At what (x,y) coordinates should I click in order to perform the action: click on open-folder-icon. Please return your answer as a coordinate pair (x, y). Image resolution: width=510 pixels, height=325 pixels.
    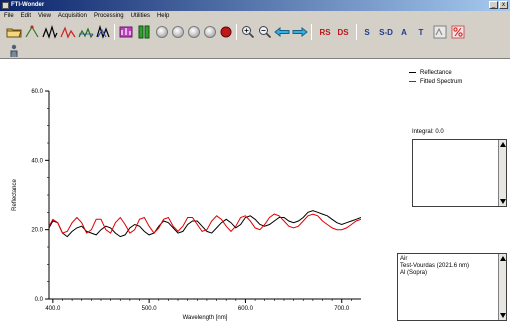
    Looking at the image, I should click on (14, 32).